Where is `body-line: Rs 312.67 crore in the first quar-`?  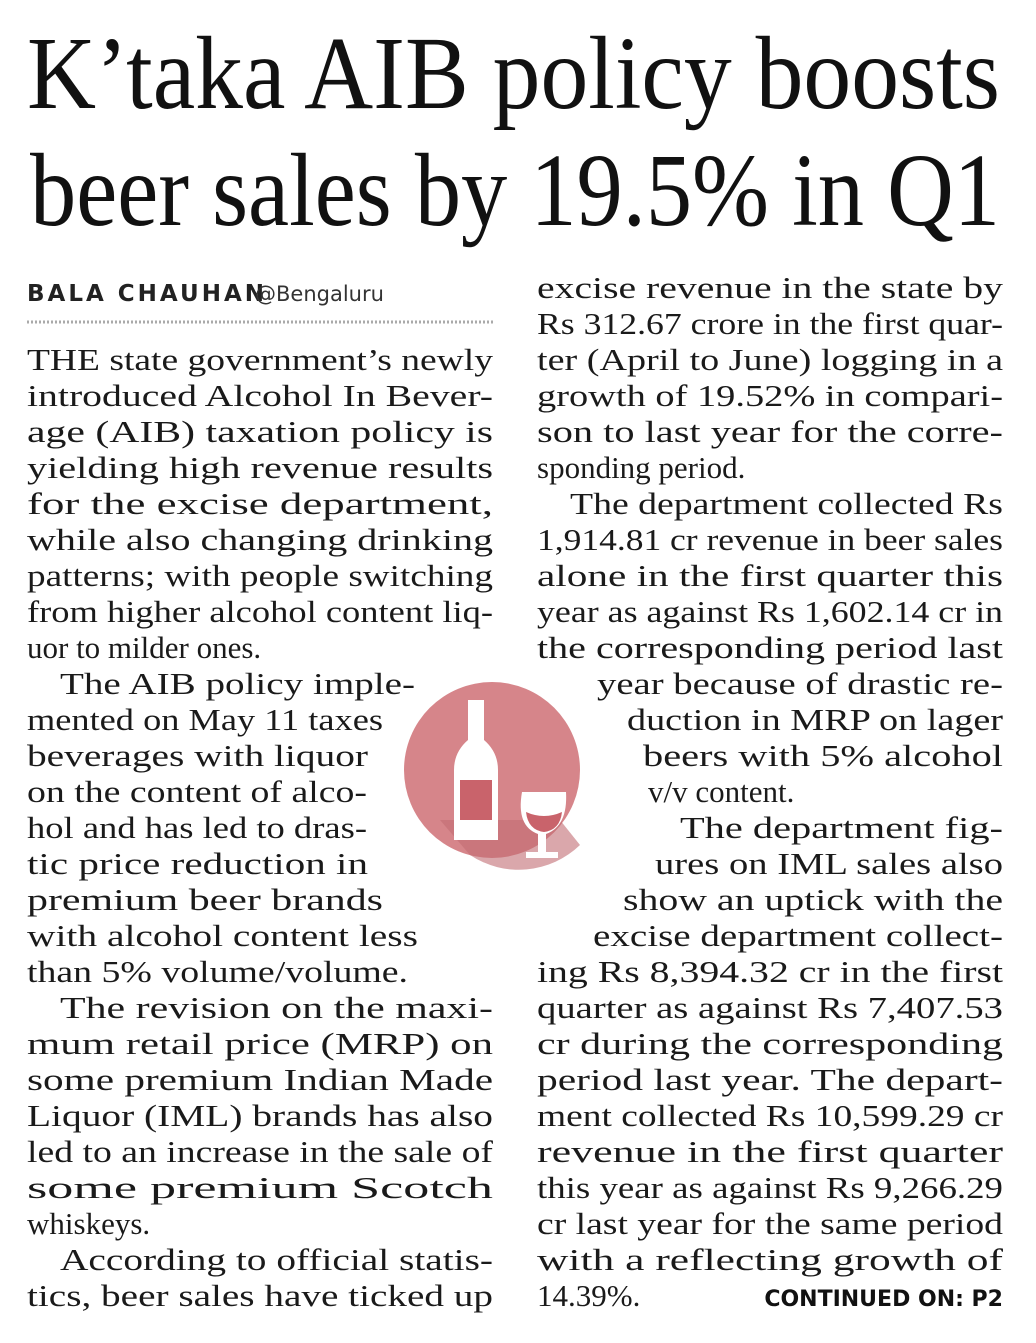
body-line: Rs 312.67 crore in the first quar- is located at coordinates (770, 323).